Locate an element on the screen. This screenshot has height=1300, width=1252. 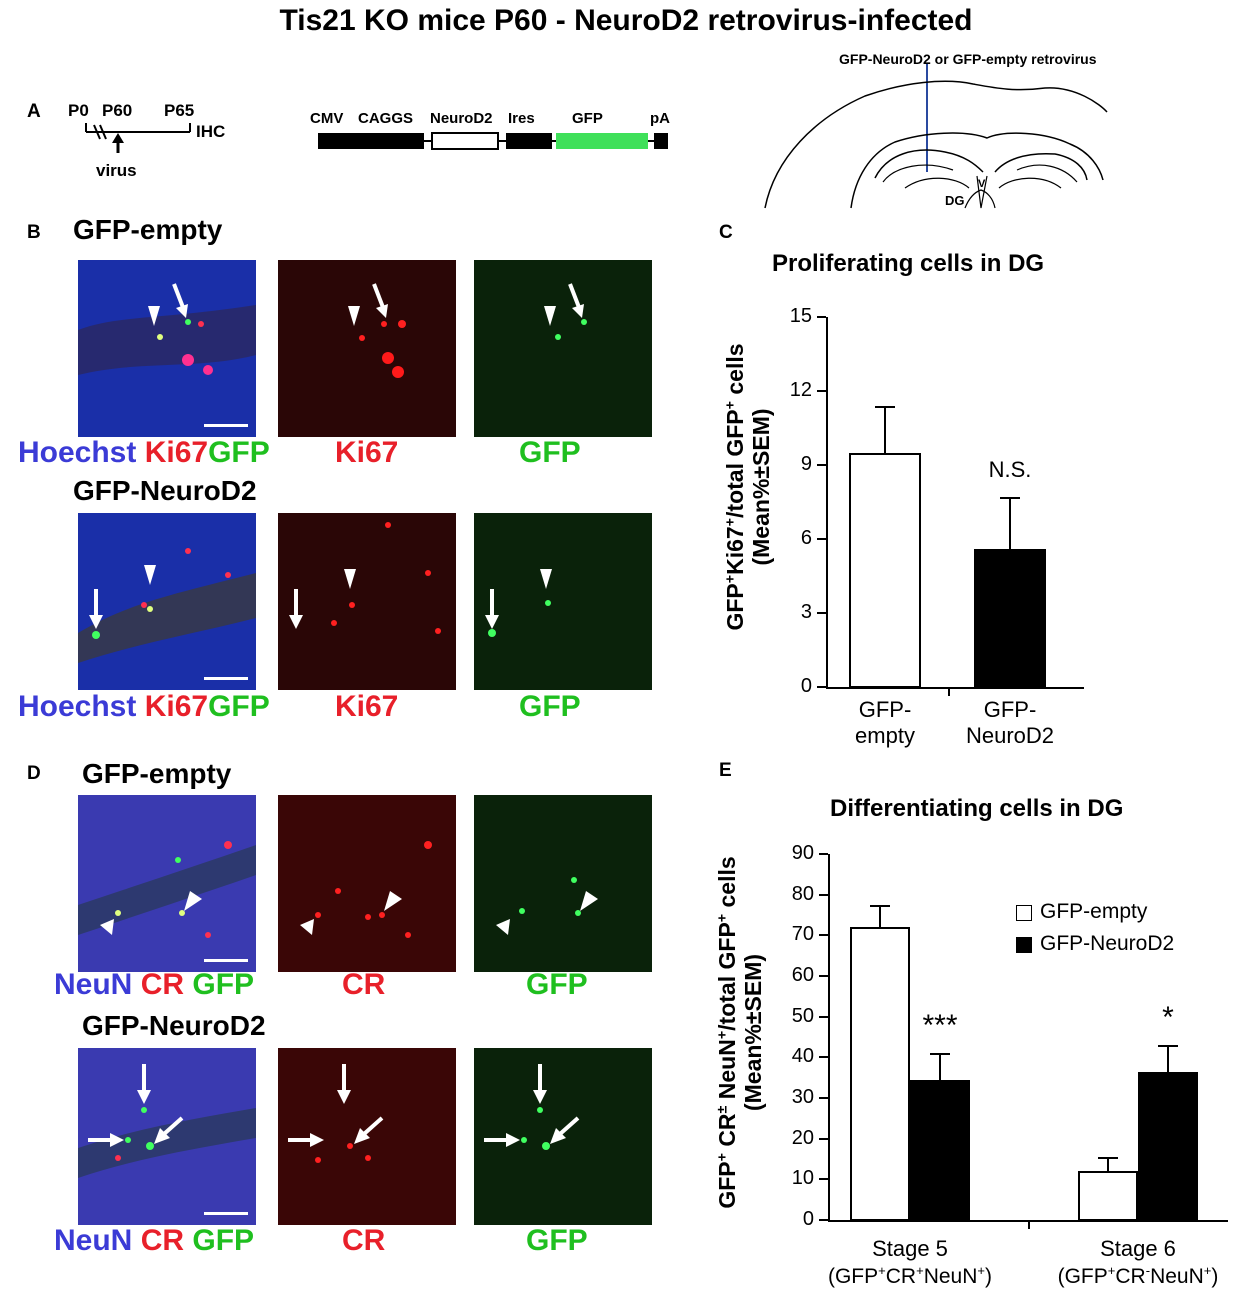
timeline-axis is located at coordinates (138, 138).